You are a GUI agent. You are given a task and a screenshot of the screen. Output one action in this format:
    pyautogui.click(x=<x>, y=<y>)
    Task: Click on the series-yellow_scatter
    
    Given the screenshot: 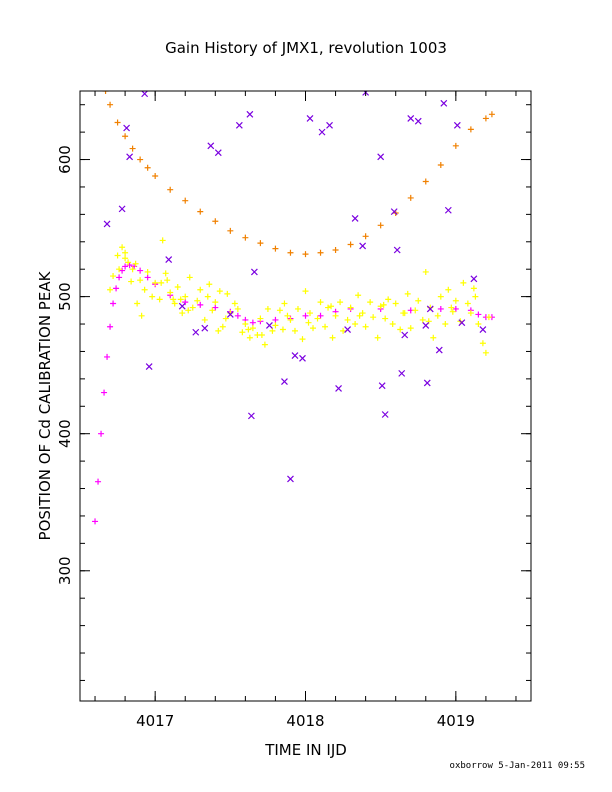 What is the action you would take?
    pyautogui.click(x=299, y=296)
    